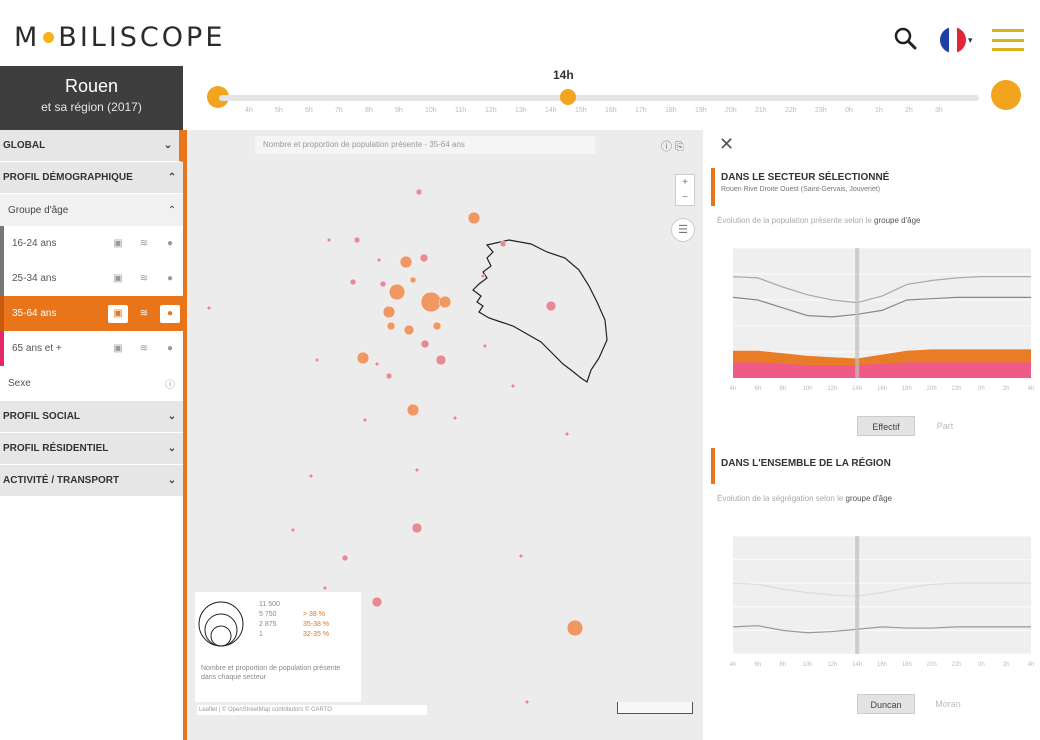 The image size is (1040, 740). Describe the element at coordinates (731, 110) in the screenshot. I see `timeline-tick-label: 20h` at that location.